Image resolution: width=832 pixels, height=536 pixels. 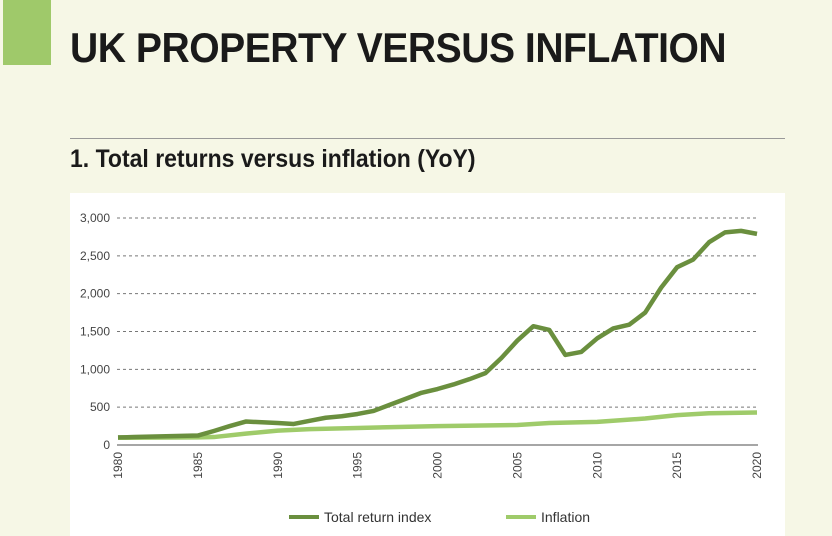 What do you see at coordinates (278, 465) in the screenshot?
I see `x-tick-label: 1990` at bounding box center [278, 465].